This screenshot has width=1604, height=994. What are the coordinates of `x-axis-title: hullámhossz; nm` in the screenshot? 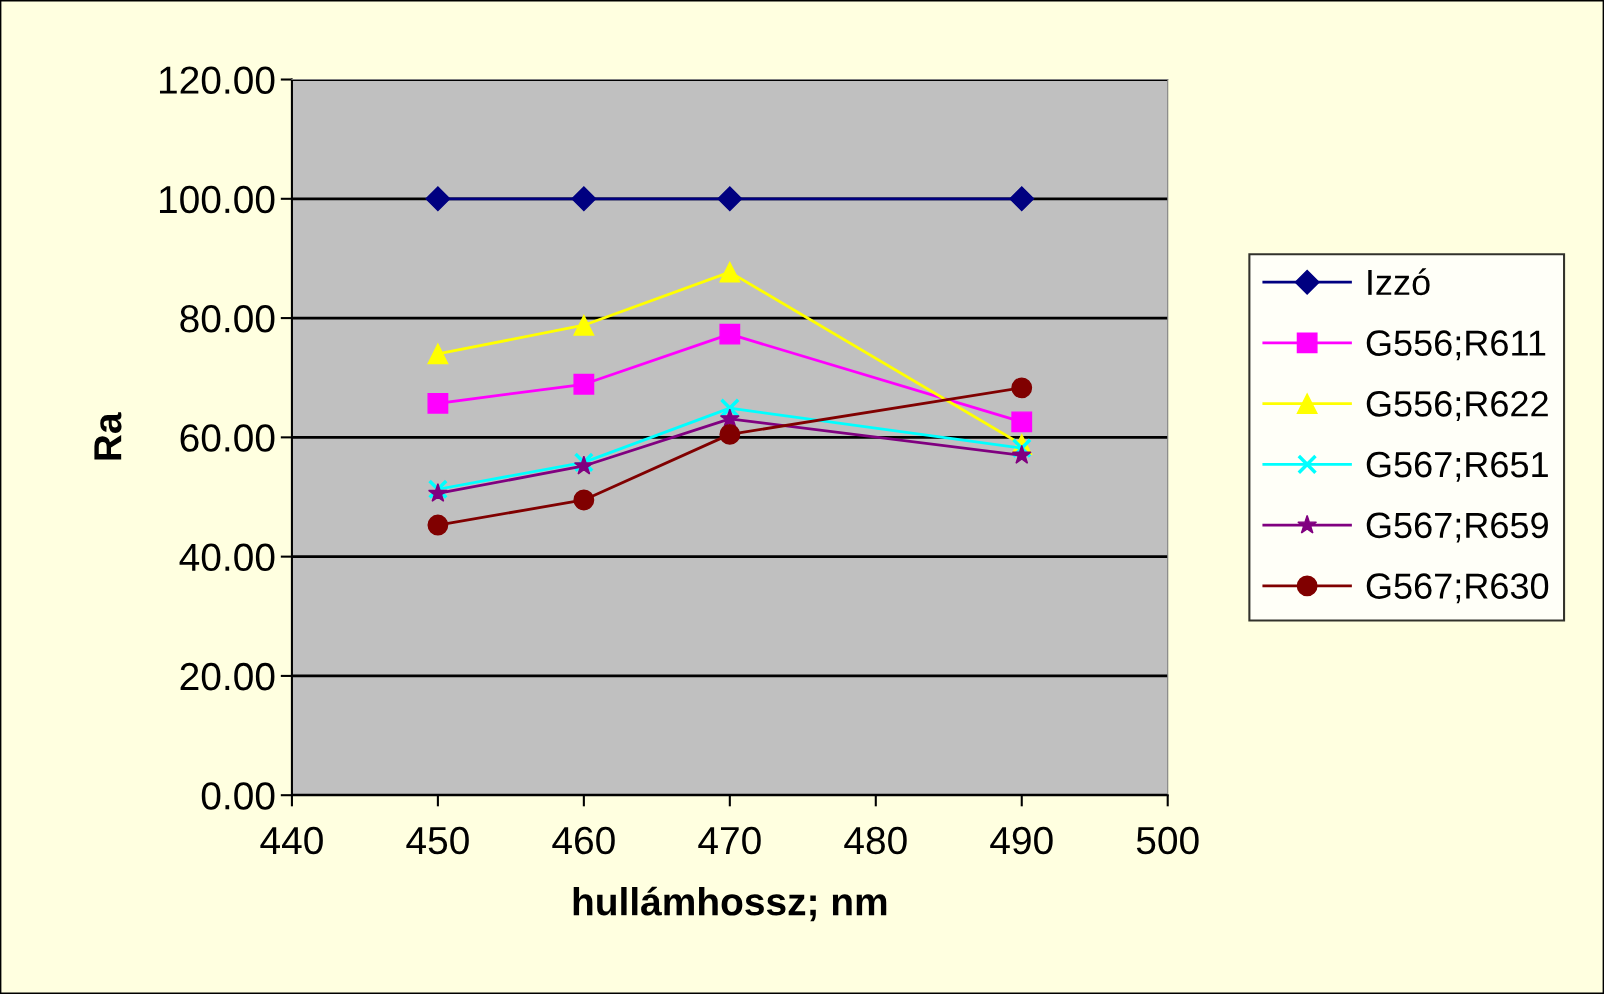 It's located at (730, 904).